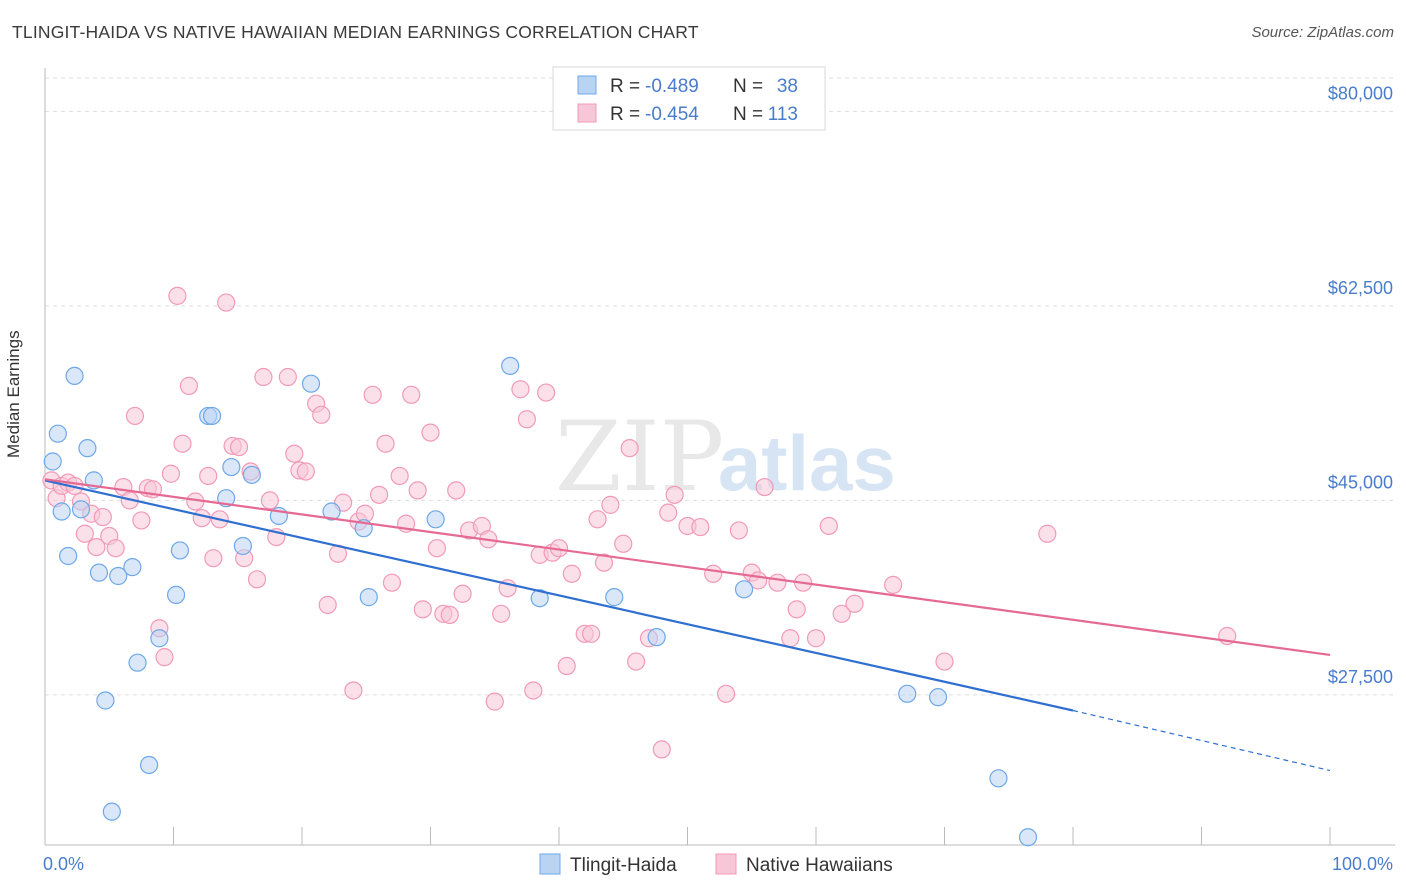 The height and width of the screenshot is (892, 1406). Describe the element at coordinates (1360, 93) in the screenshot. I see `y-tick-label-3: $80,000` at that location.